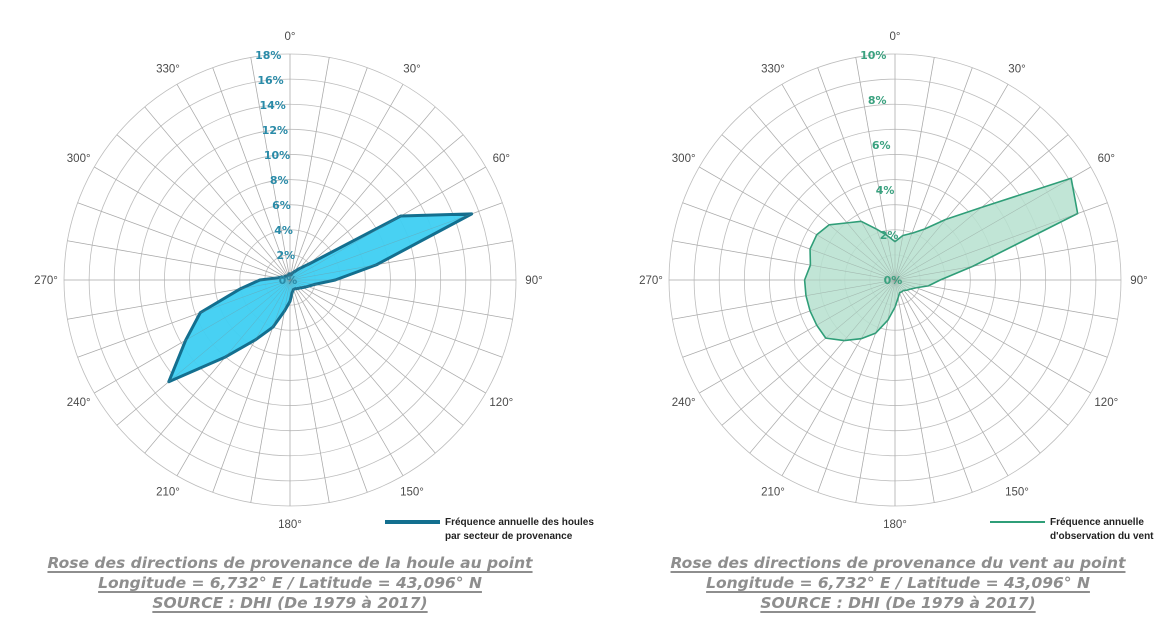 The height and width of the screenshot is (630, 1175). Describe the element at coordinates (684, 403) in the screenshot. I see `wind-angle-label: 240°` at that location.